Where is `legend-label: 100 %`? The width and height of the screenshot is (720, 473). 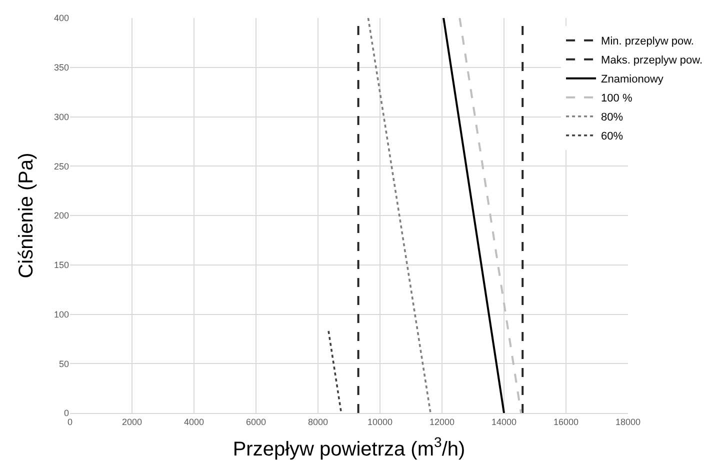
legend-label: 100 % is located at coordinates (616, 98).